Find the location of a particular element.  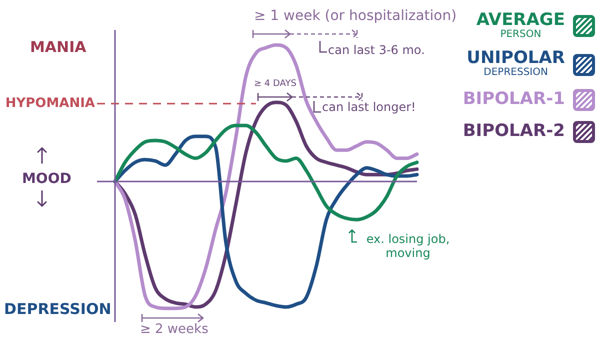

annotation: can last longer! is located at coordinates (369, 107).